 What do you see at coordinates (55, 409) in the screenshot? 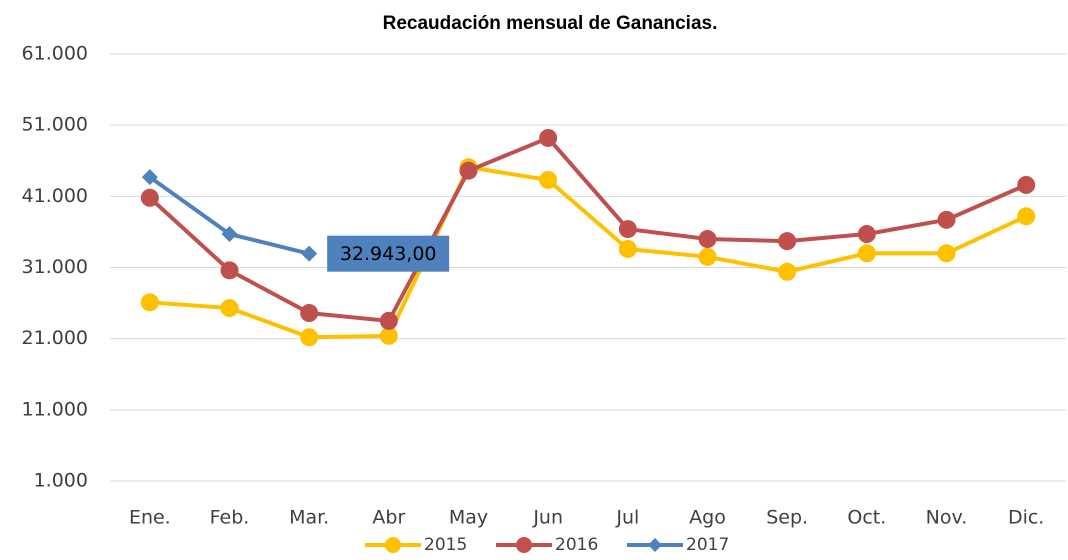
I see `y-tick-label: 11.000` at bounding box center [55, 409].